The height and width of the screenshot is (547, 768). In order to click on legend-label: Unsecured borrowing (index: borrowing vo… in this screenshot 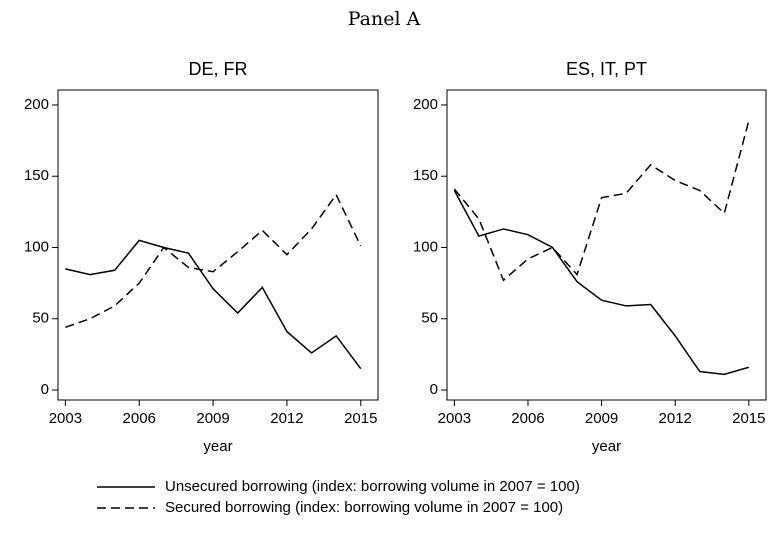, I will do `click(372, 486)`.